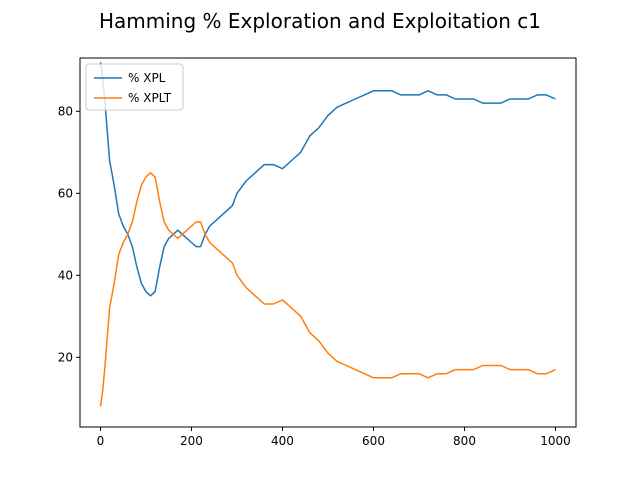 The height and width of the screenshot is (480, 640). Describe the element at coordinates (147, 78) in the screenshot. I see `legend-label-1: % XPL` at that location.